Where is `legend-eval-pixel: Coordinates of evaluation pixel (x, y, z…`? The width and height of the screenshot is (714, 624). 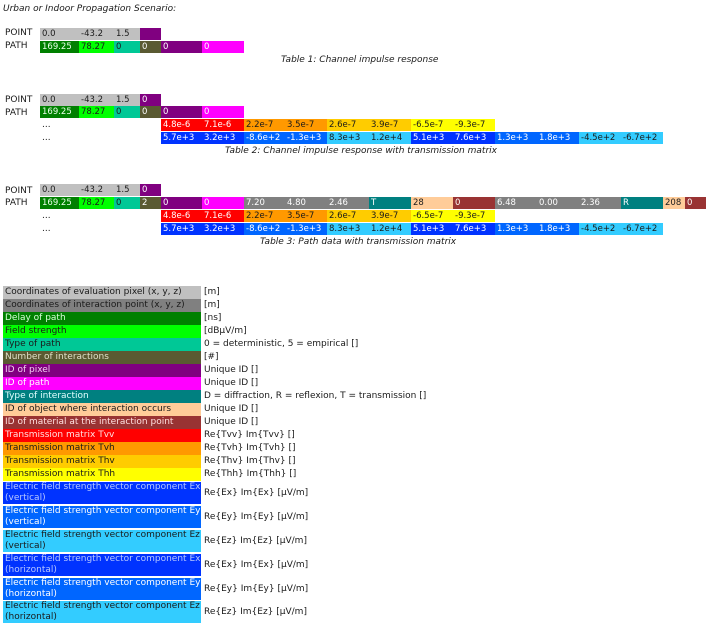
legend-eval-pixel: Coordinates of evaluation pixel (x, y, z… is located at coordinates (102, 292).